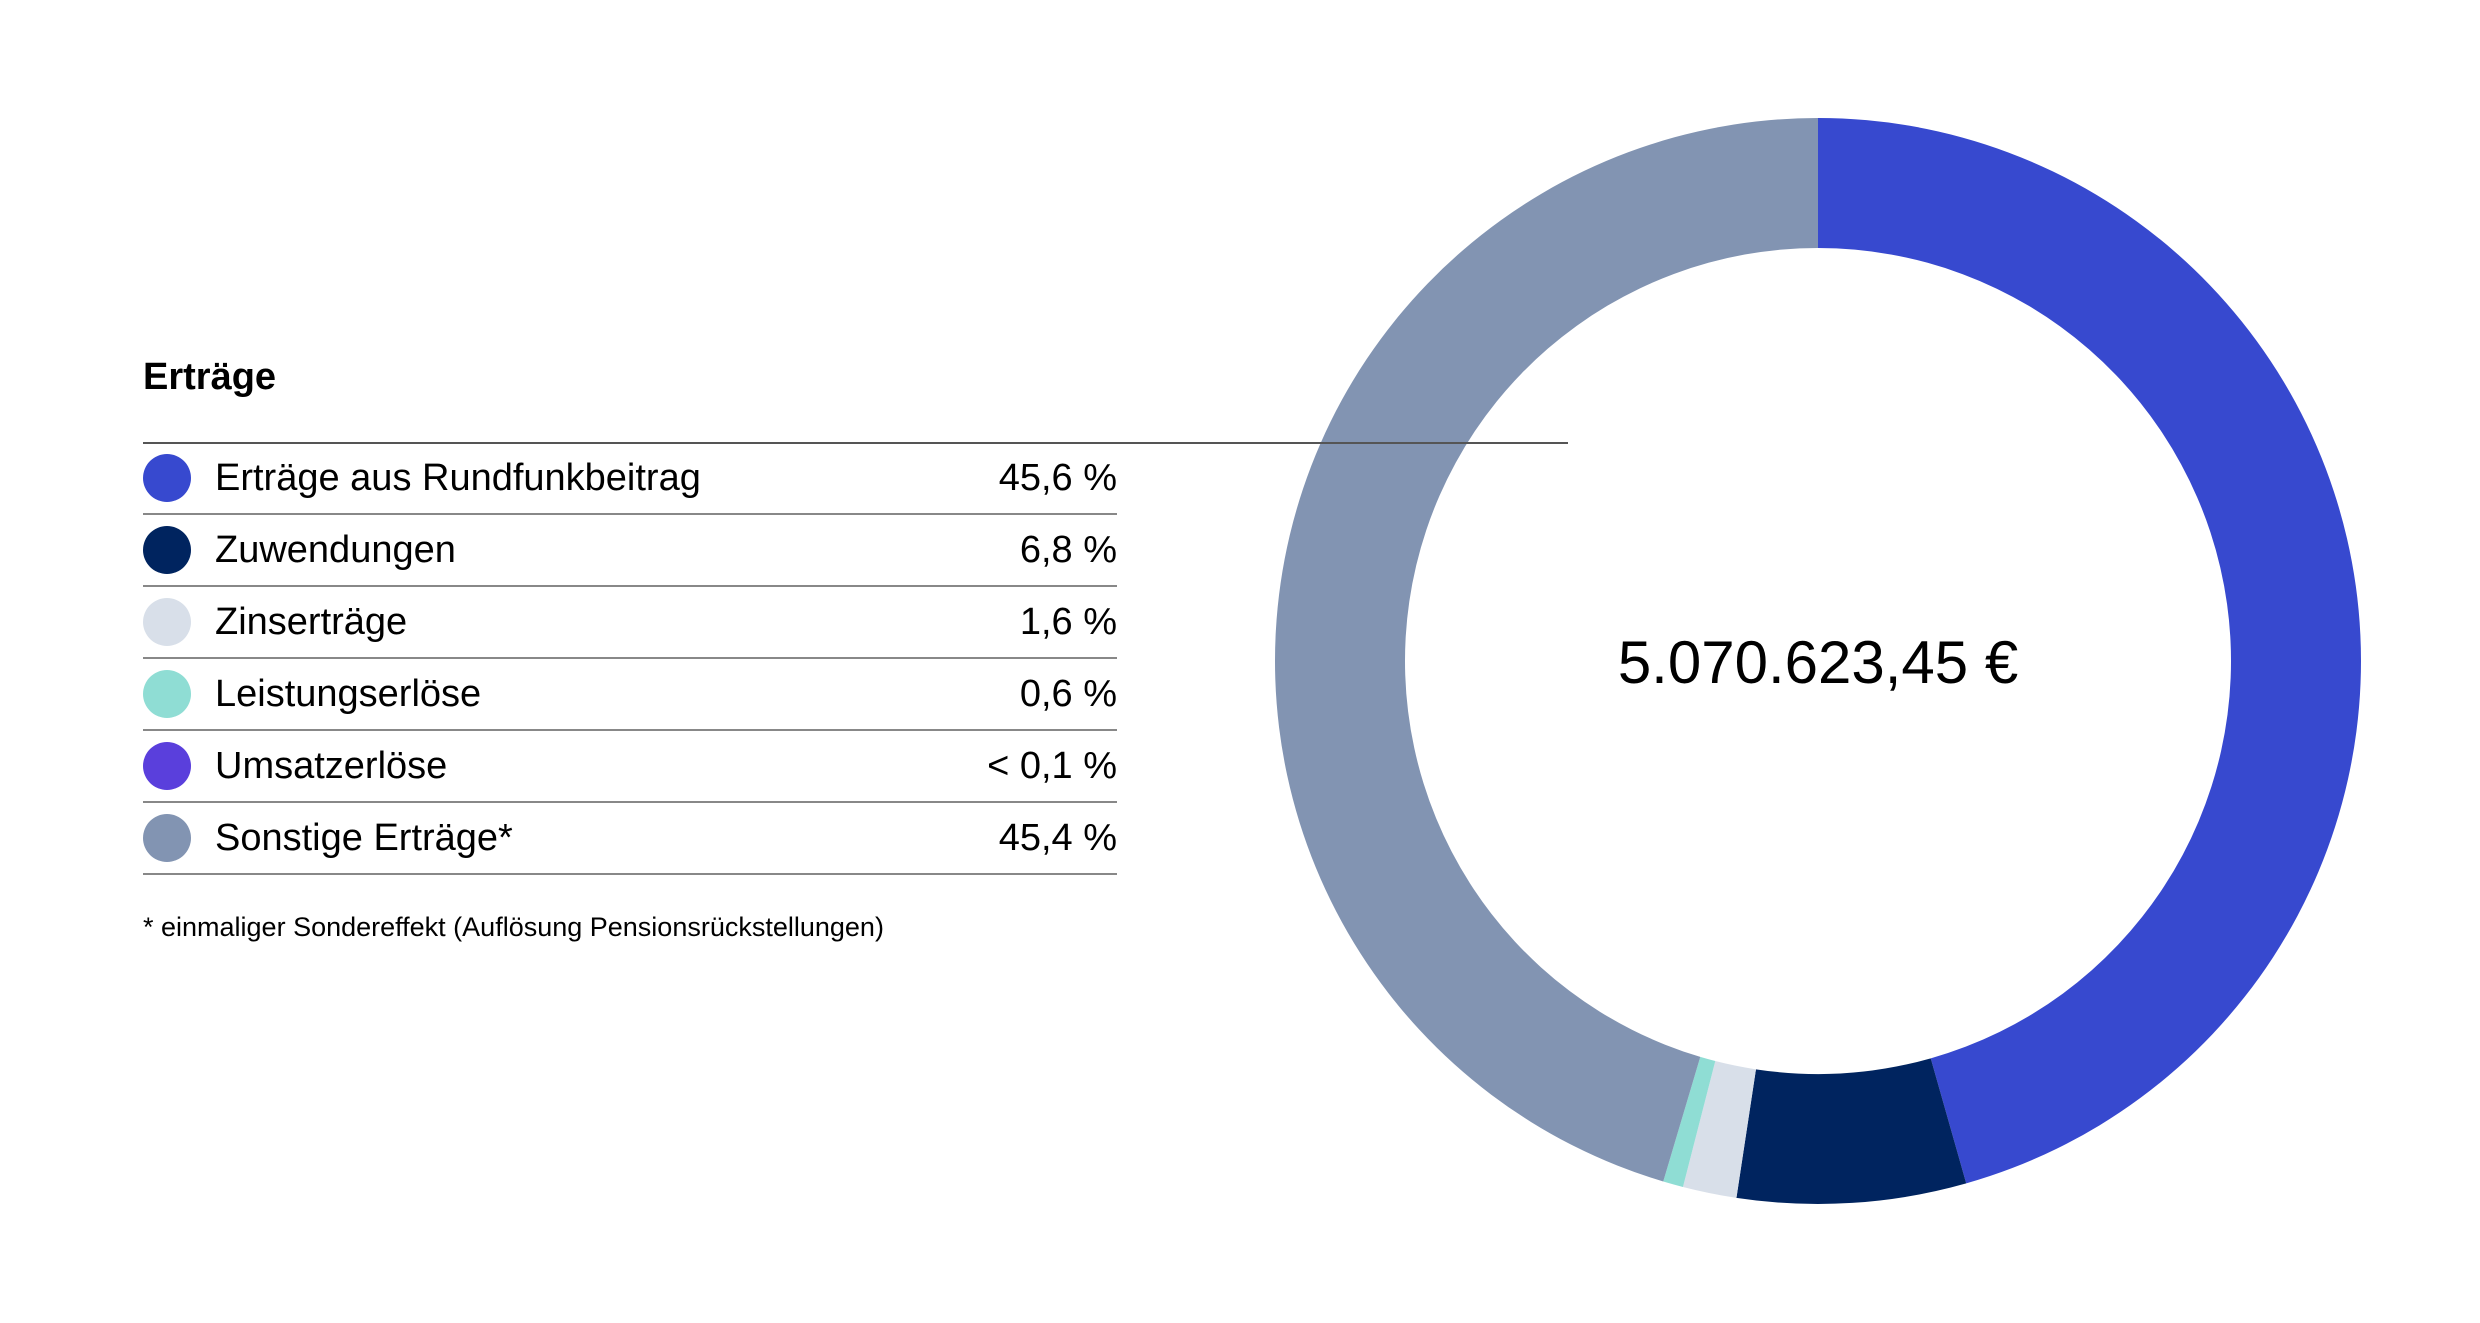 This screenshot has height=1323, width=2480. I want to click on legend-item: Leistungserlöse 0,6 %, so click(630, 695).